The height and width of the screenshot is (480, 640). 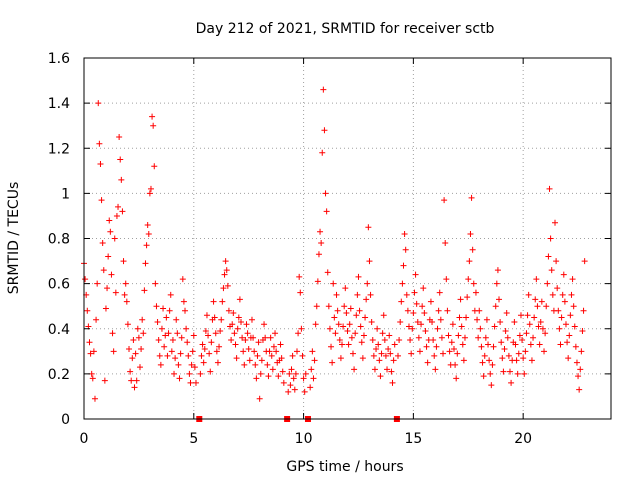 I want to click on y-tick-label: 0.6, so click(x=59, y=285).